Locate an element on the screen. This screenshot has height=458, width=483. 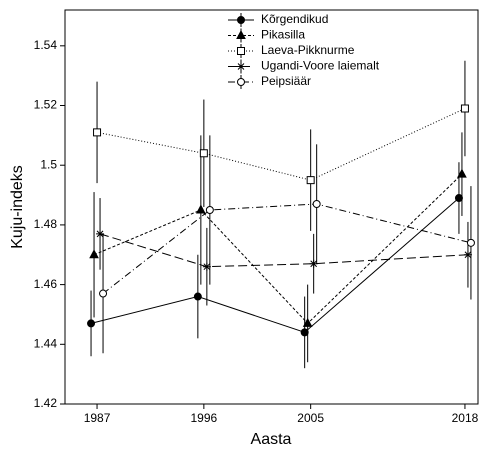
y-tick-label: 1.52 is located at coordinates (46, 105).